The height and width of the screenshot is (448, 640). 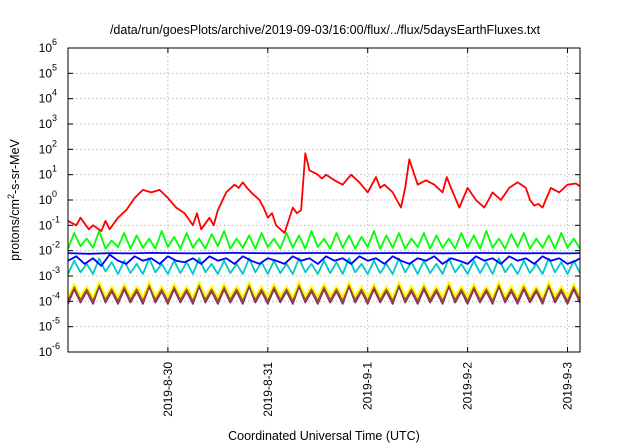 I want to click on y-axis-label: protons/cm2-s-sr-MeV, so click(x=14, y=199).